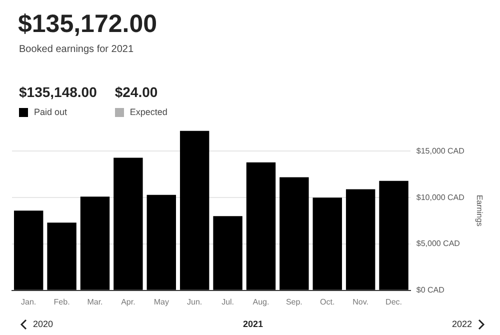  I want to click on x-tick-label: Aug., so click(261, 301).